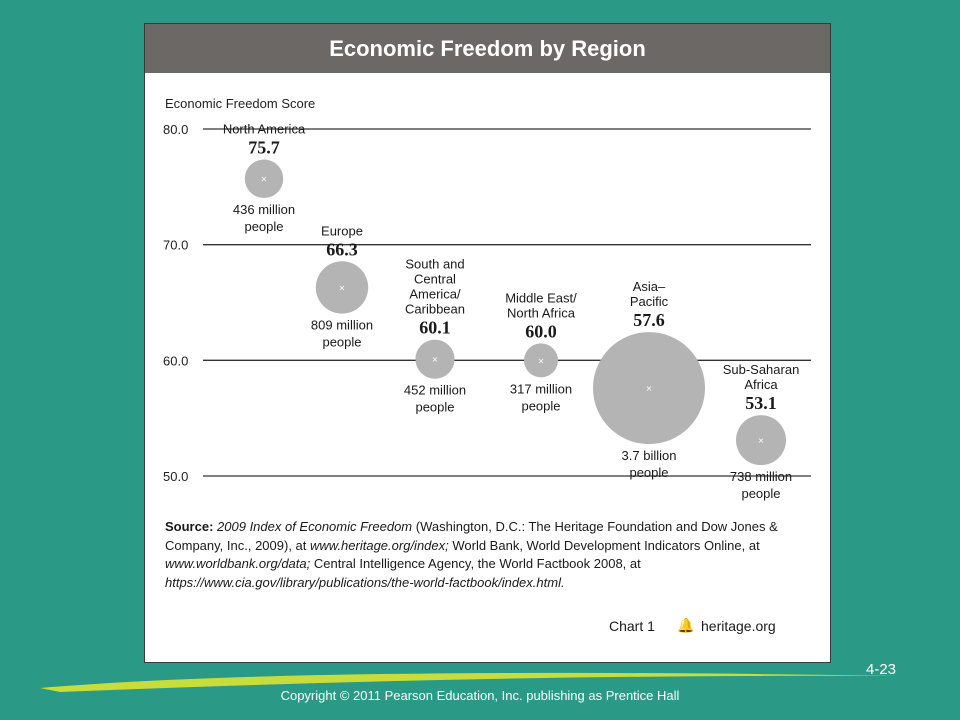  What do you see at coordinates (761, 369) in the screenshot?
I see `region-label-5-0: Sub-Saharan` at bounding box center [761, 369].